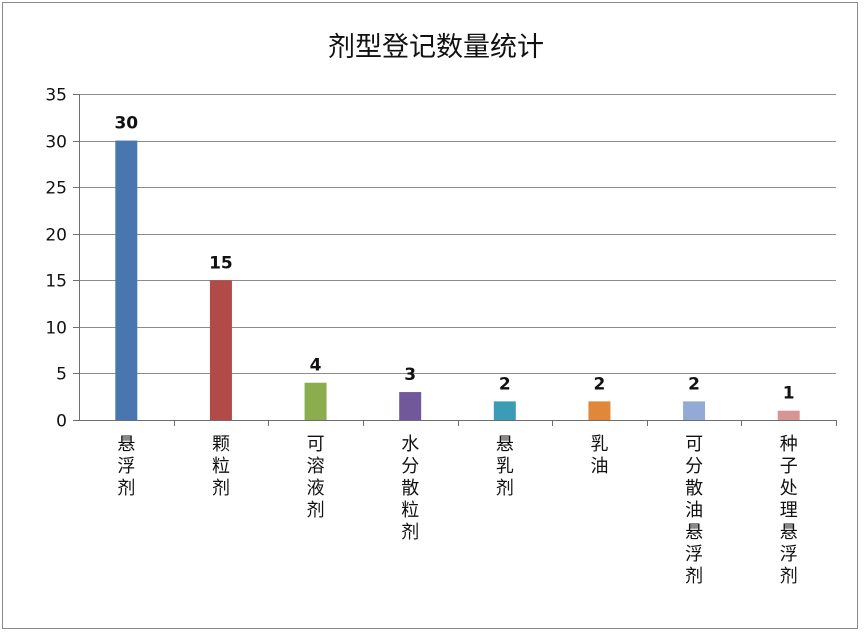 This screenshot has width=867, height=636. I want to click on y-tick-label: 20, so click(56, 236).